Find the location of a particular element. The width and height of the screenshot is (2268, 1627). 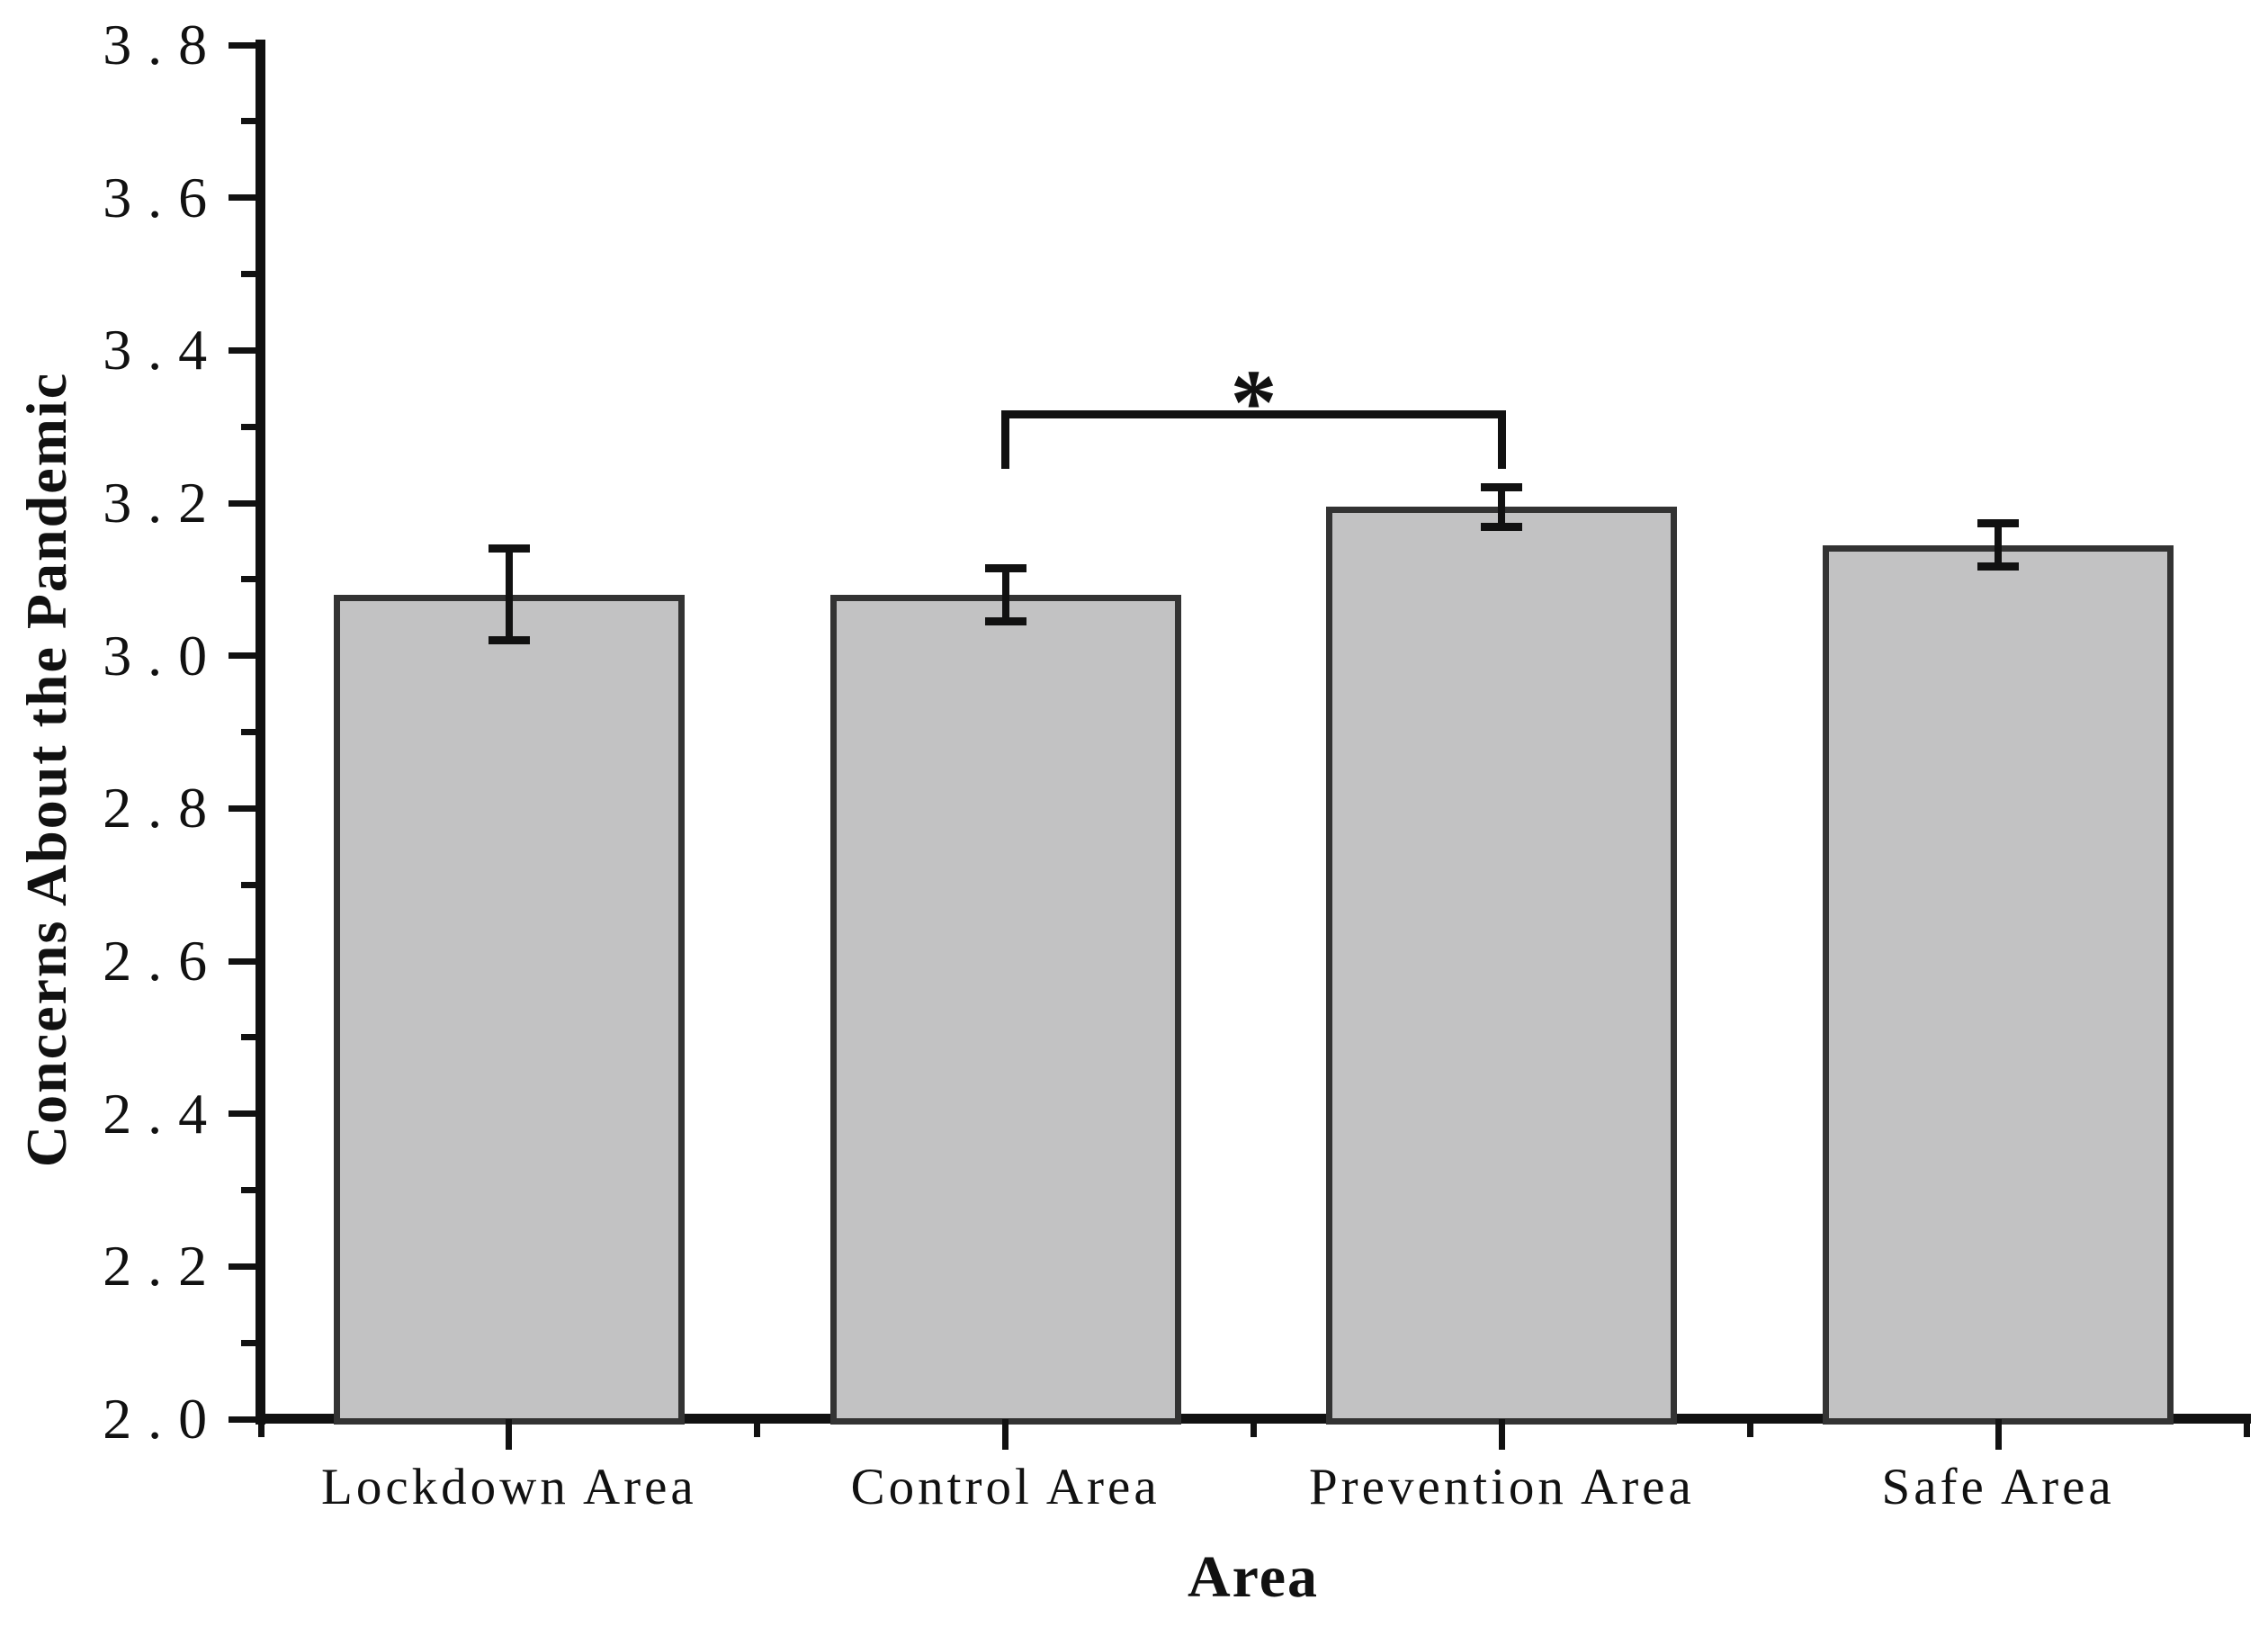

significance-asterisk-label: * is located at coordinates (1253, 402).